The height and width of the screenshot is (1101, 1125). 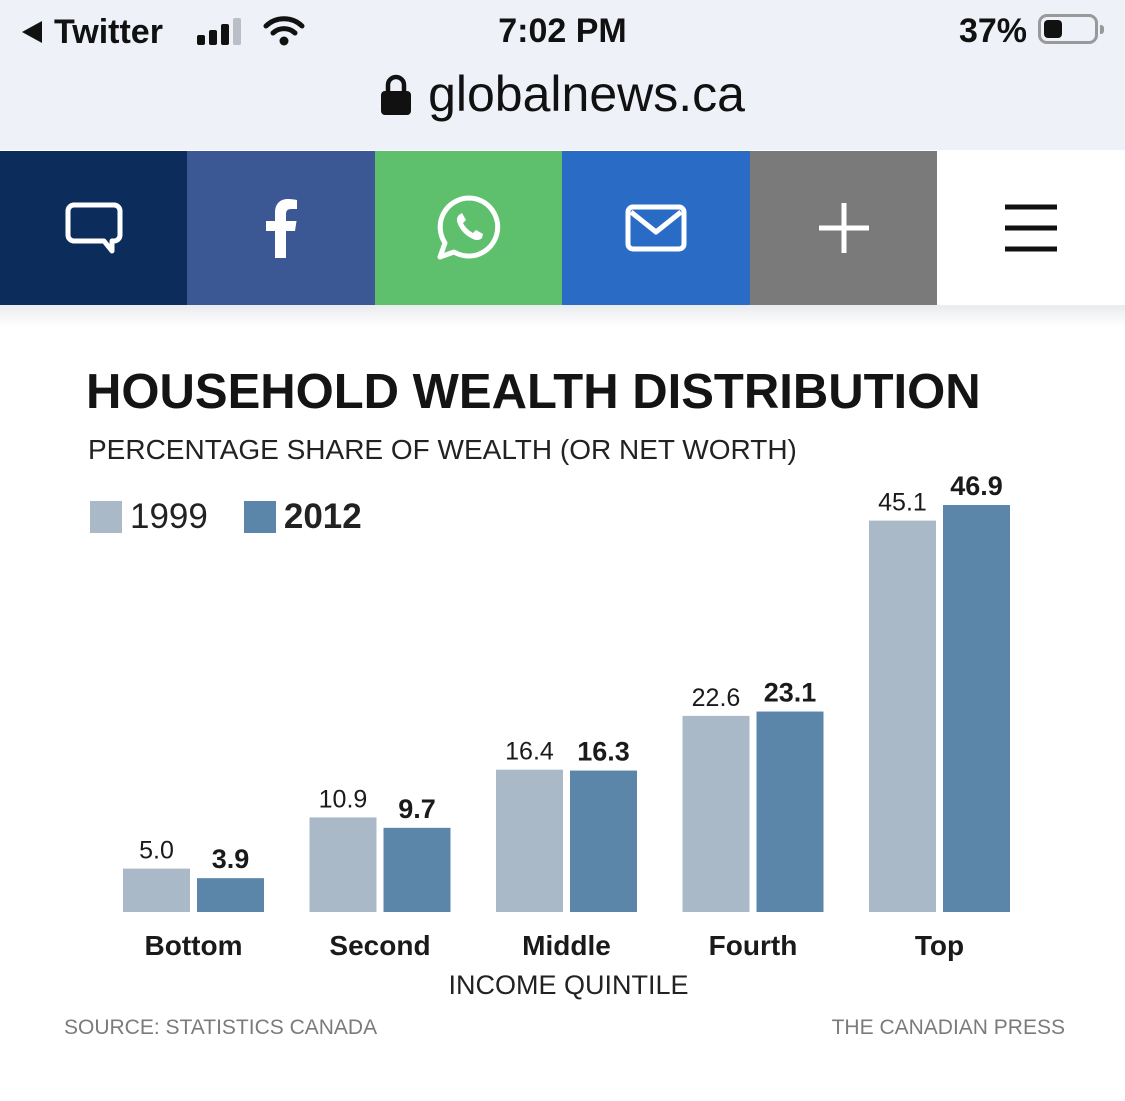 I want to click on browser-chrome: Twitter 7:02 PM 37% globalnews.ca, so click(x=562, y=75).